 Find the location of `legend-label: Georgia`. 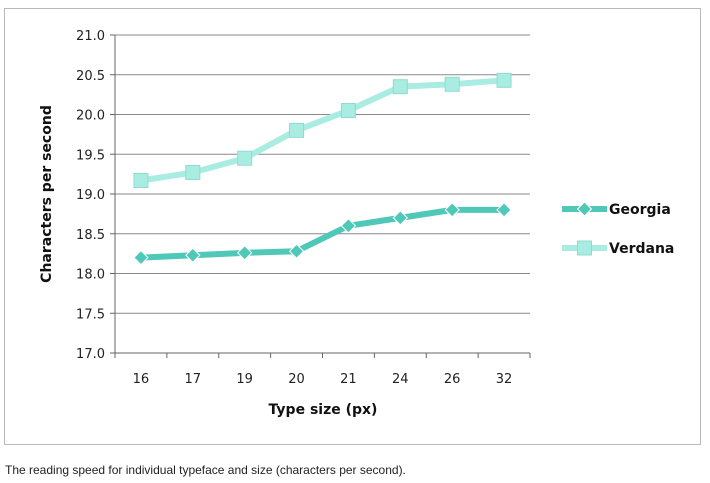

legend-label: Georgia is located at coordinates (640, 210).